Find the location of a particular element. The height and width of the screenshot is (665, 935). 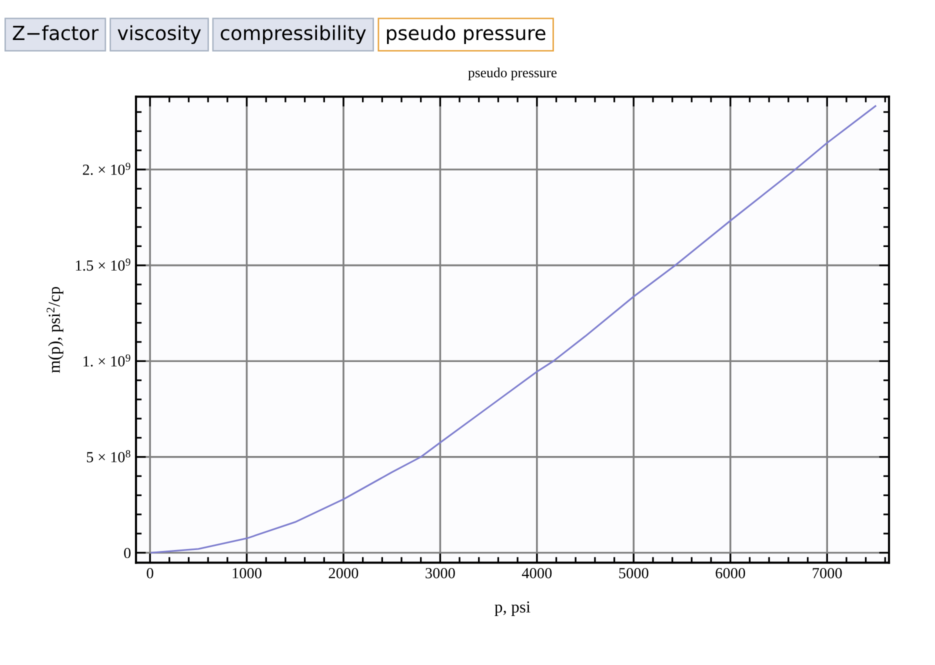

chart-title: pseudo pressure is located at coordinates (512, 74).